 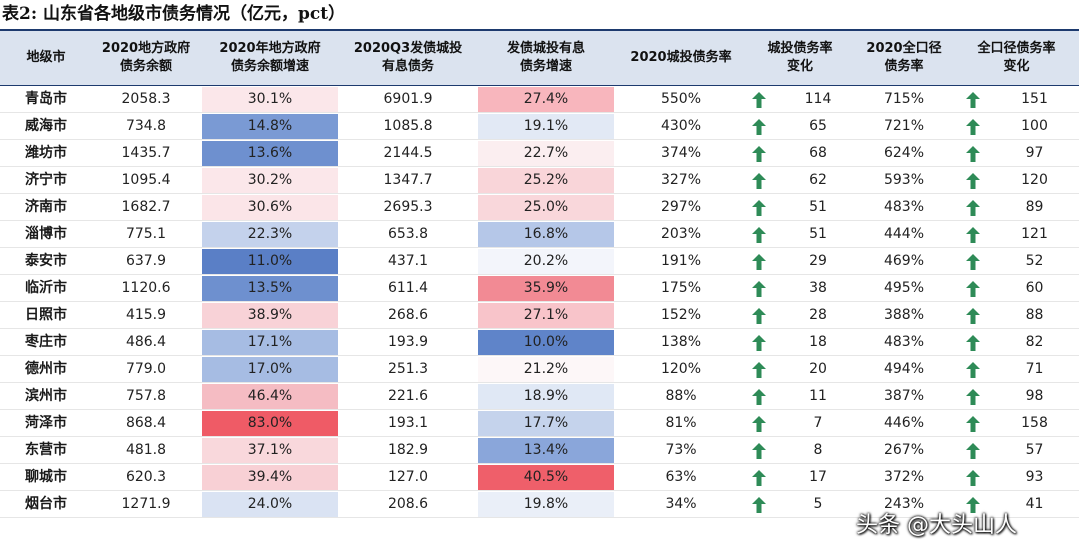 I want to click on lgfv-ratio-cell: 297%, so click(x=681, y=207).